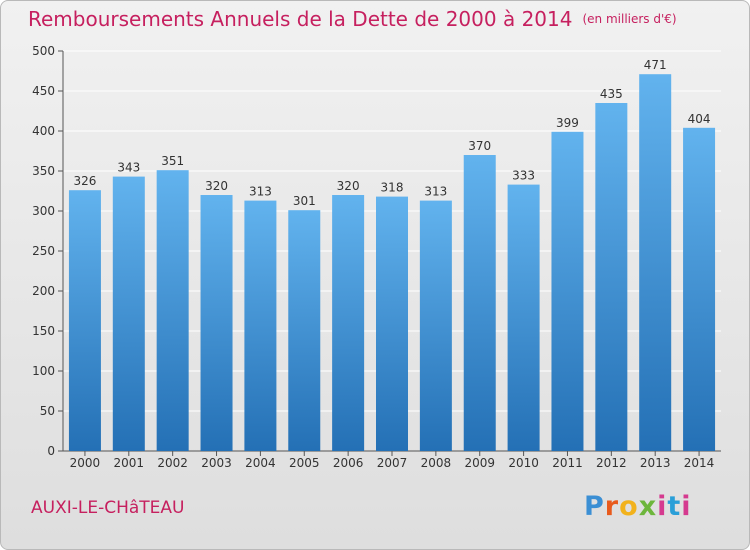 The image size is (750, 550). I want to click on value-label-2011: 399, so click(567, 123).